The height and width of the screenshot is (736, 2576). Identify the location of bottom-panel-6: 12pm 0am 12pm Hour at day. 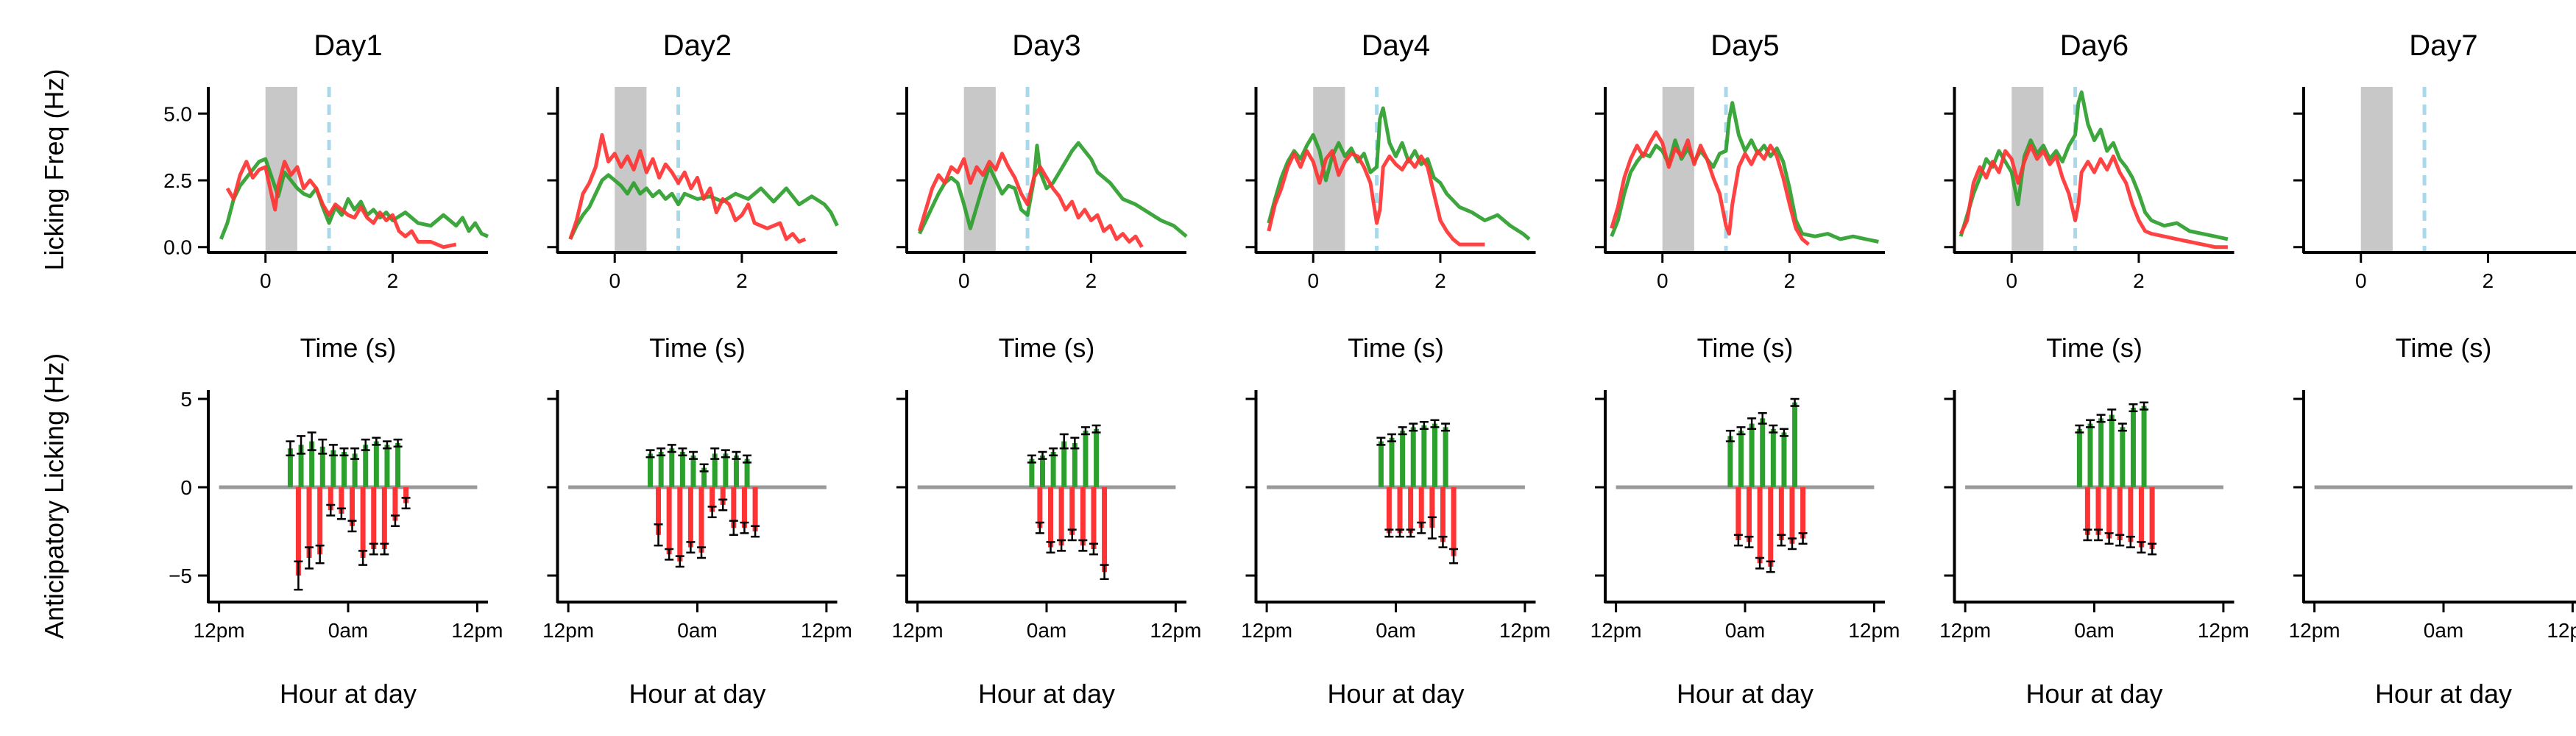
(2094, 549).